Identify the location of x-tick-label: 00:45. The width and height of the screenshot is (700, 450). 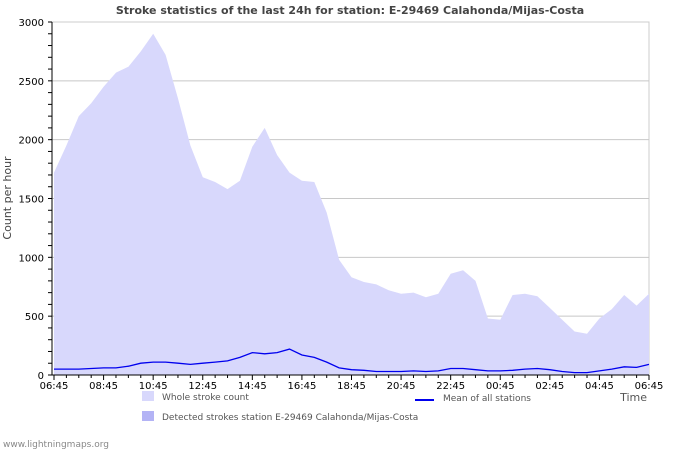
(500, 386).